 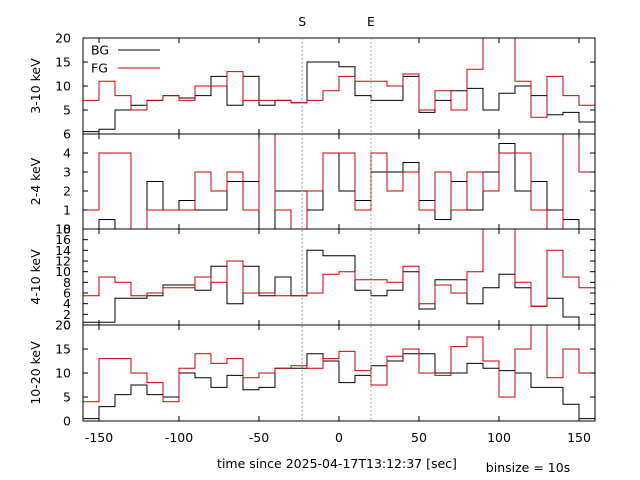 What do you see at coordinates (63, 250) in the screenshot?
I see `y-tick-label-2-7: 14` at bounding box center [63, 250].